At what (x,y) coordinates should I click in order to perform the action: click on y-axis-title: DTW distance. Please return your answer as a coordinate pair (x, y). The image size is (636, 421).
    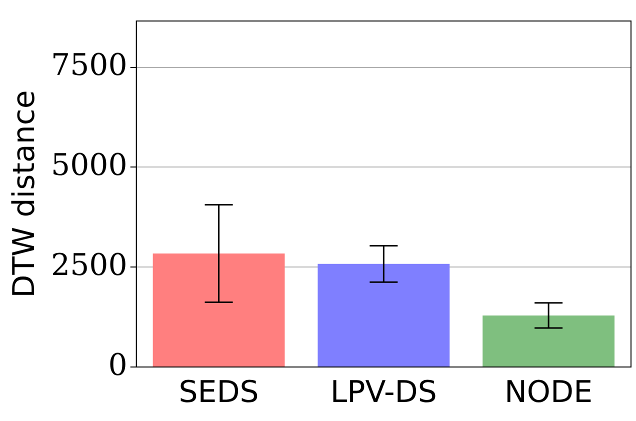
    Looking at the image, I should click on (24, 194).